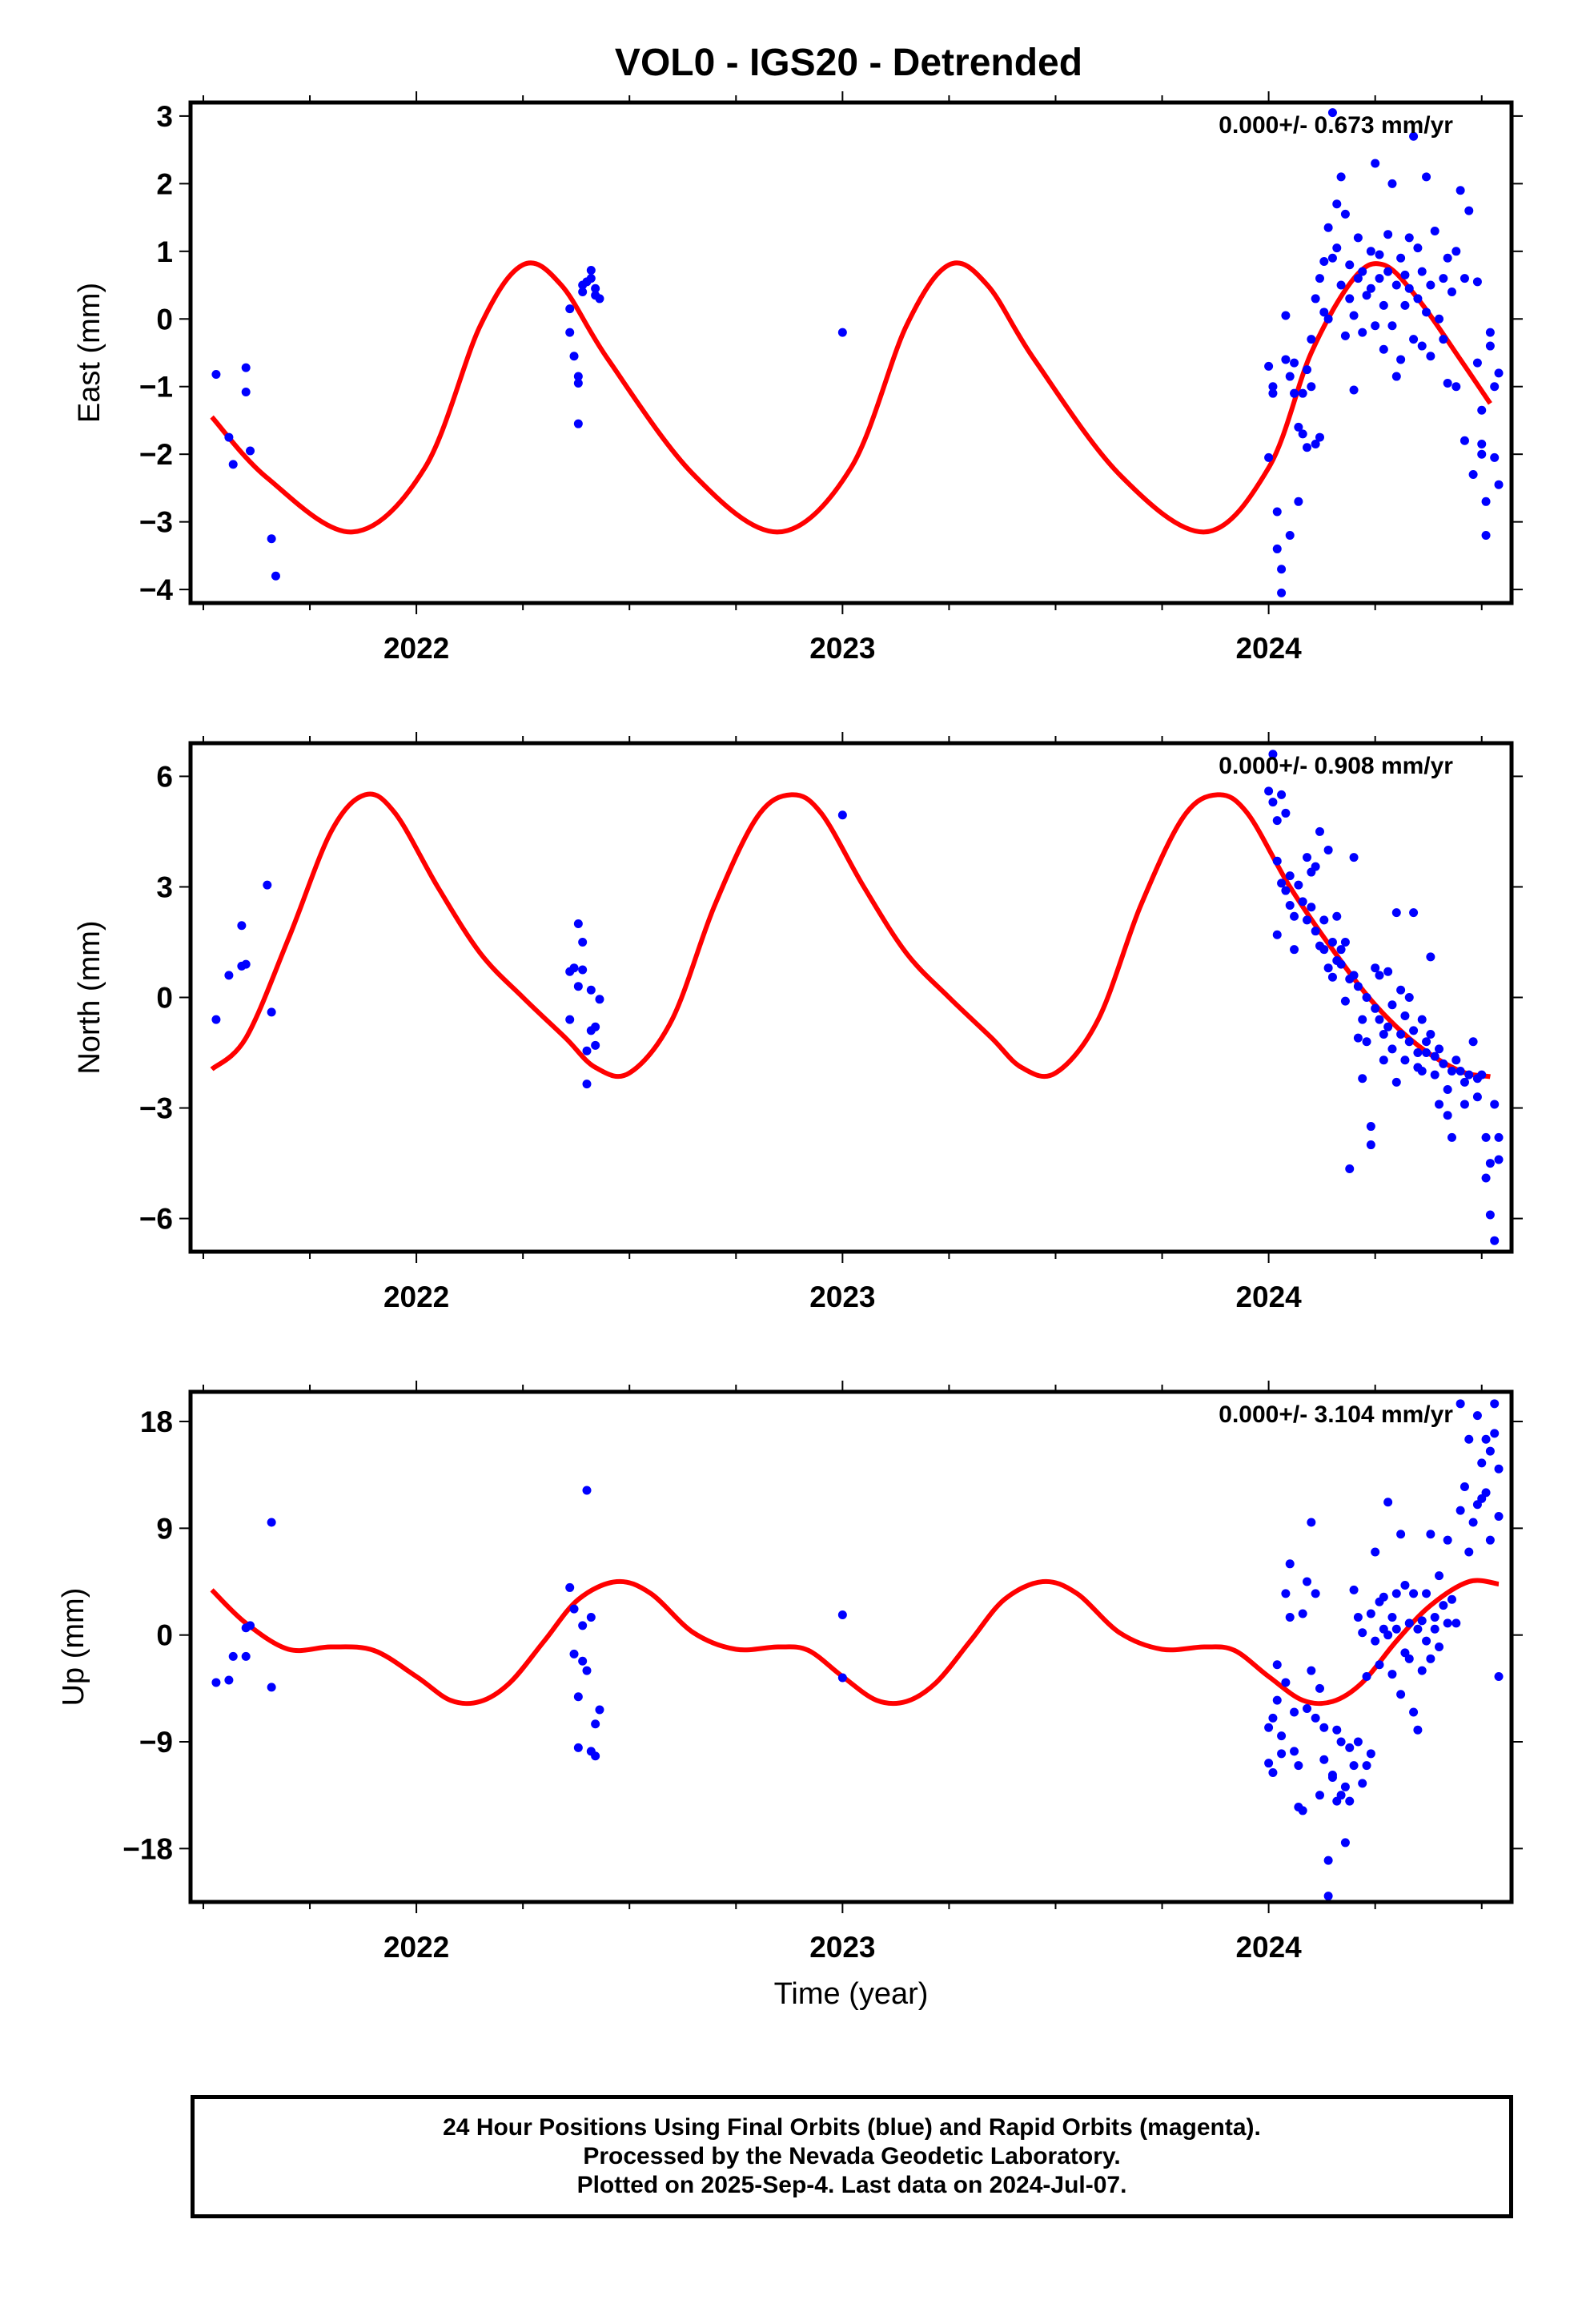 The height and width of the screenshot is (2324, 1582). What do you see at coordinates (1269, 1297) in the screenshot?
I see `north-xtick-label: 2024` at bounding box center [1269, 1297].